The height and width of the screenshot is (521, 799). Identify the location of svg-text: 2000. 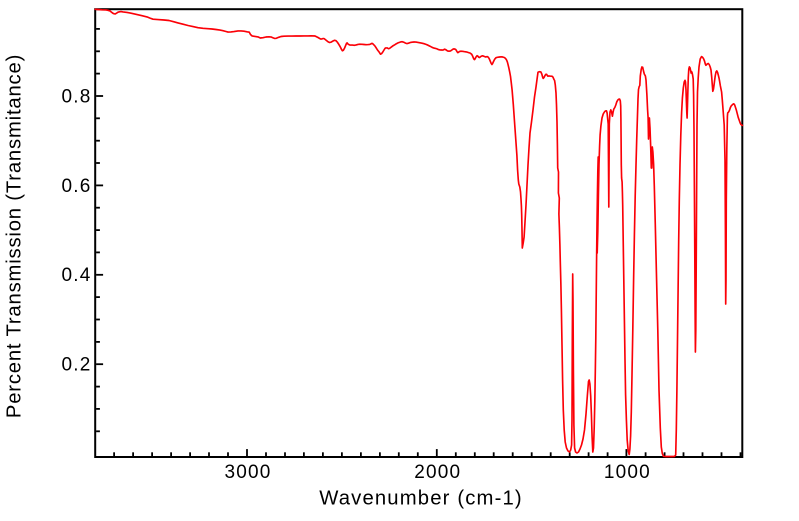
(437, 472).